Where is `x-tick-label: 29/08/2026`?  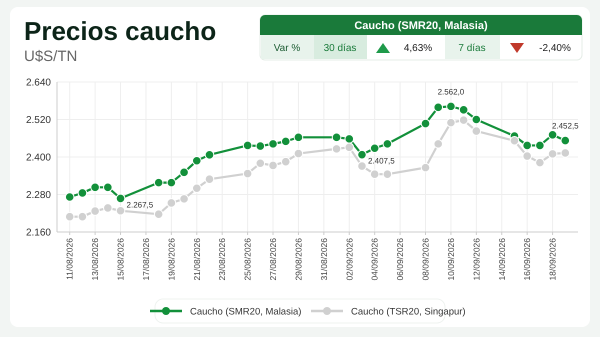 x-tick-label: 29/08/2026 is located at coordinates (298, 259).